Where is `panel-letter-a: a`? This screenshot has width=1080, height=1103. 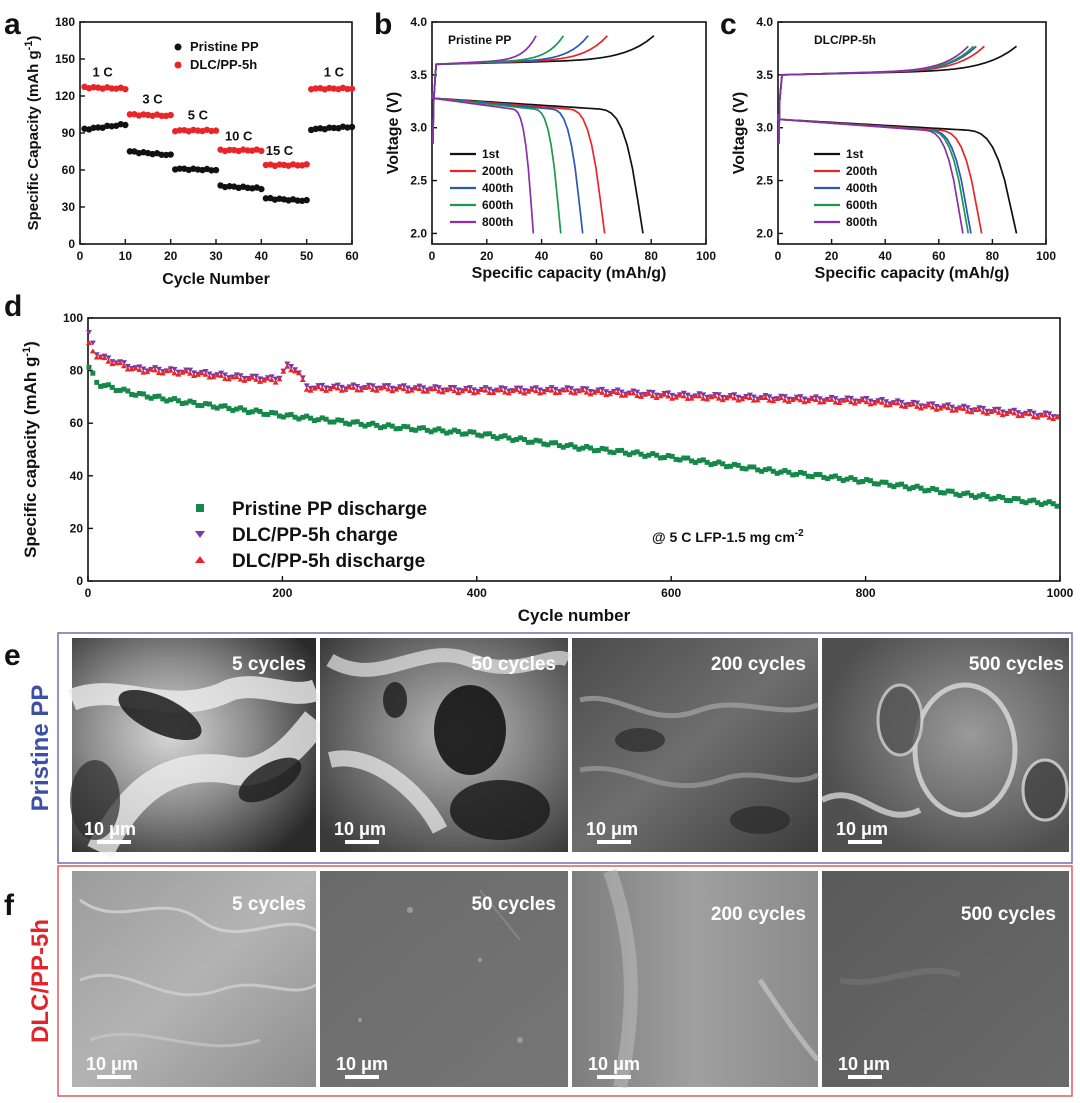
panel-letter-a: a is located at coordinates (12, 24).